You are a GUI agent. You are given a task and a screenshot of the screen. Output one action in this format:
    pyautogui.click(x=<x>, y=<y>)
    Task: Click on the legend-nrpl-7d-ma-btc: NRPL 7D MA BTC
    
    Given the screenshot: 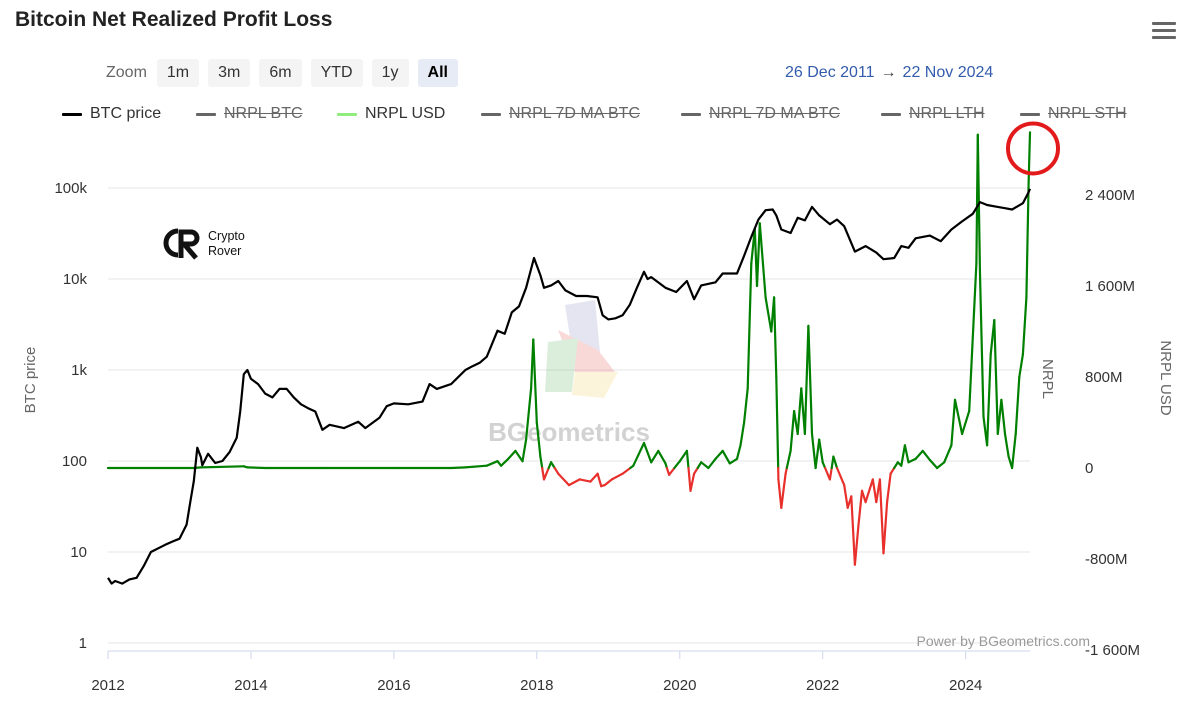 What is the action you would take?
    pyautogui.click(x=560, y=114)
    